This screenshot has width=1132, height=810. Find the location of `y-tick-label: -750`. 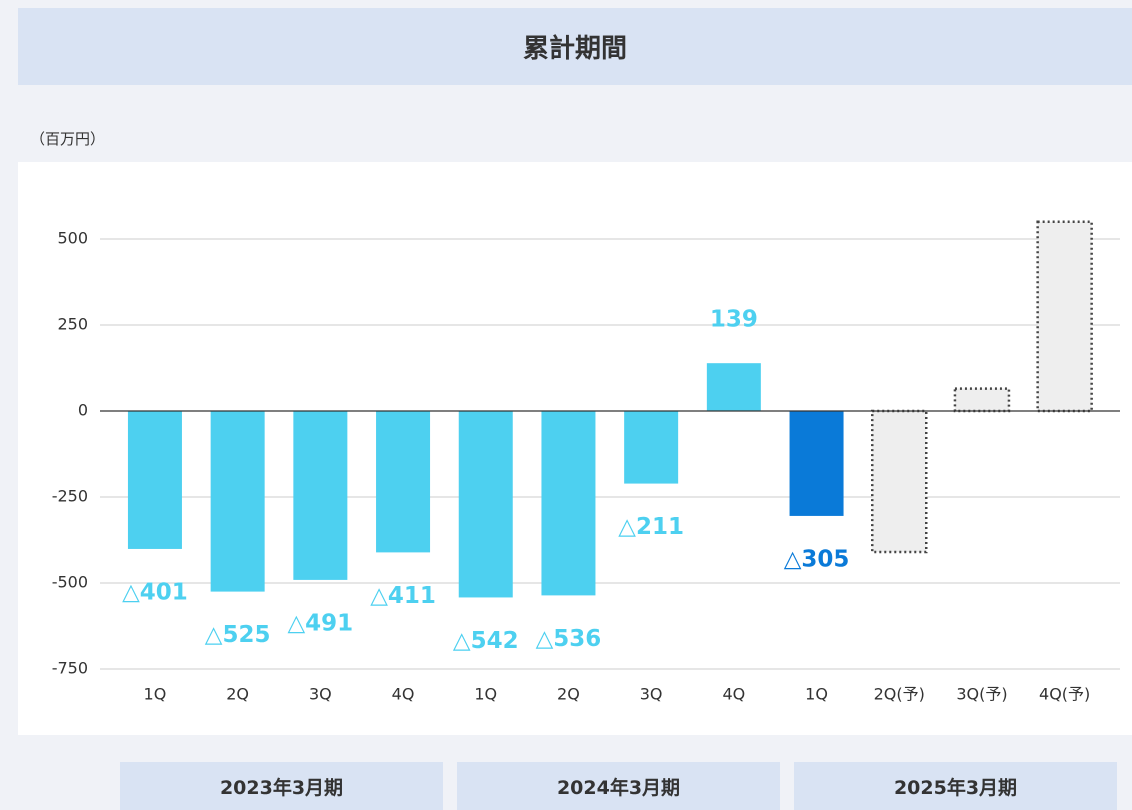

y-tick-label: -750 is located at coordinates (70, 668).